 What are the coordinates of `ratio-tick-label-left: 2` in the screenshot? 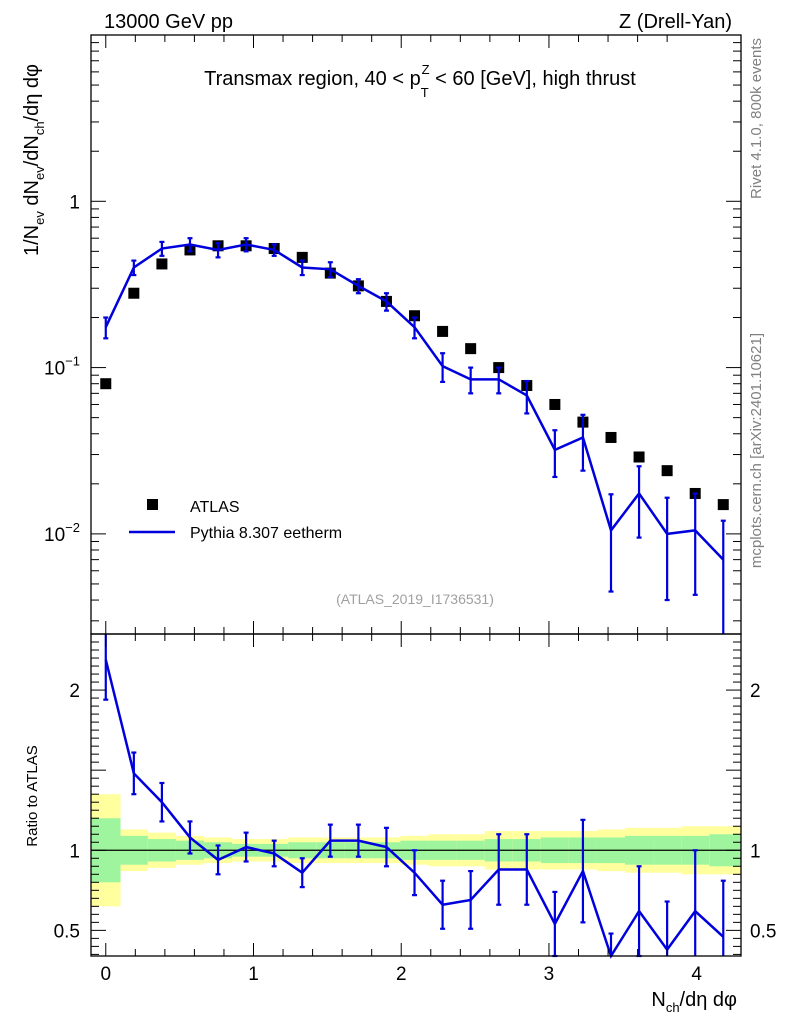 It's located at (74, 691).